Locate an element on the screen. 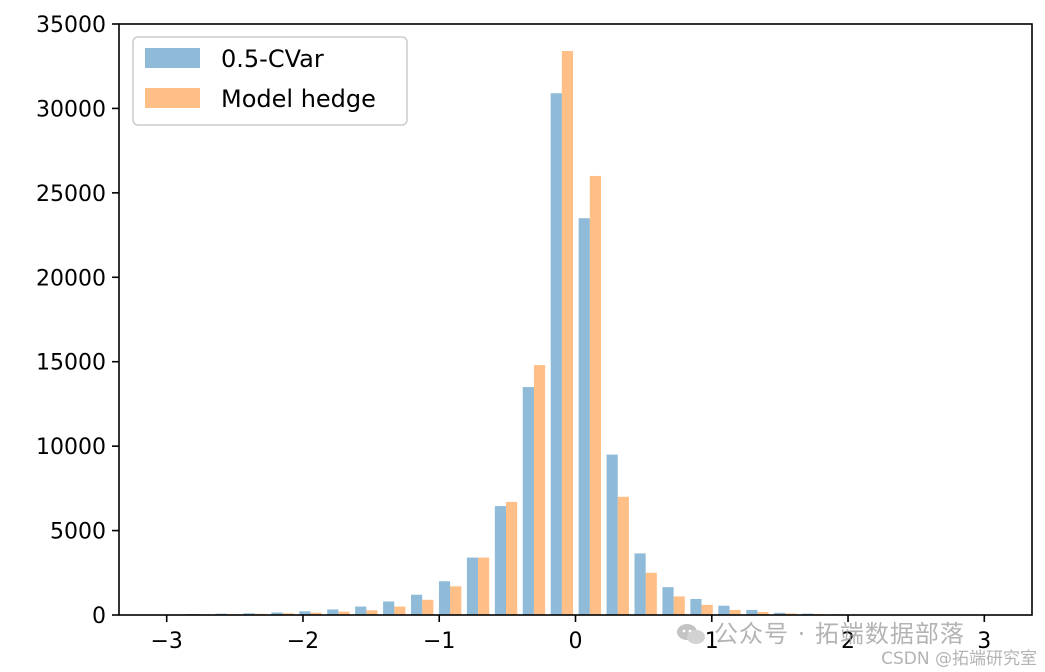 This screenshot has height=672, width=1045. y-tick-label: 35000 is located at coordinates (71, 25).